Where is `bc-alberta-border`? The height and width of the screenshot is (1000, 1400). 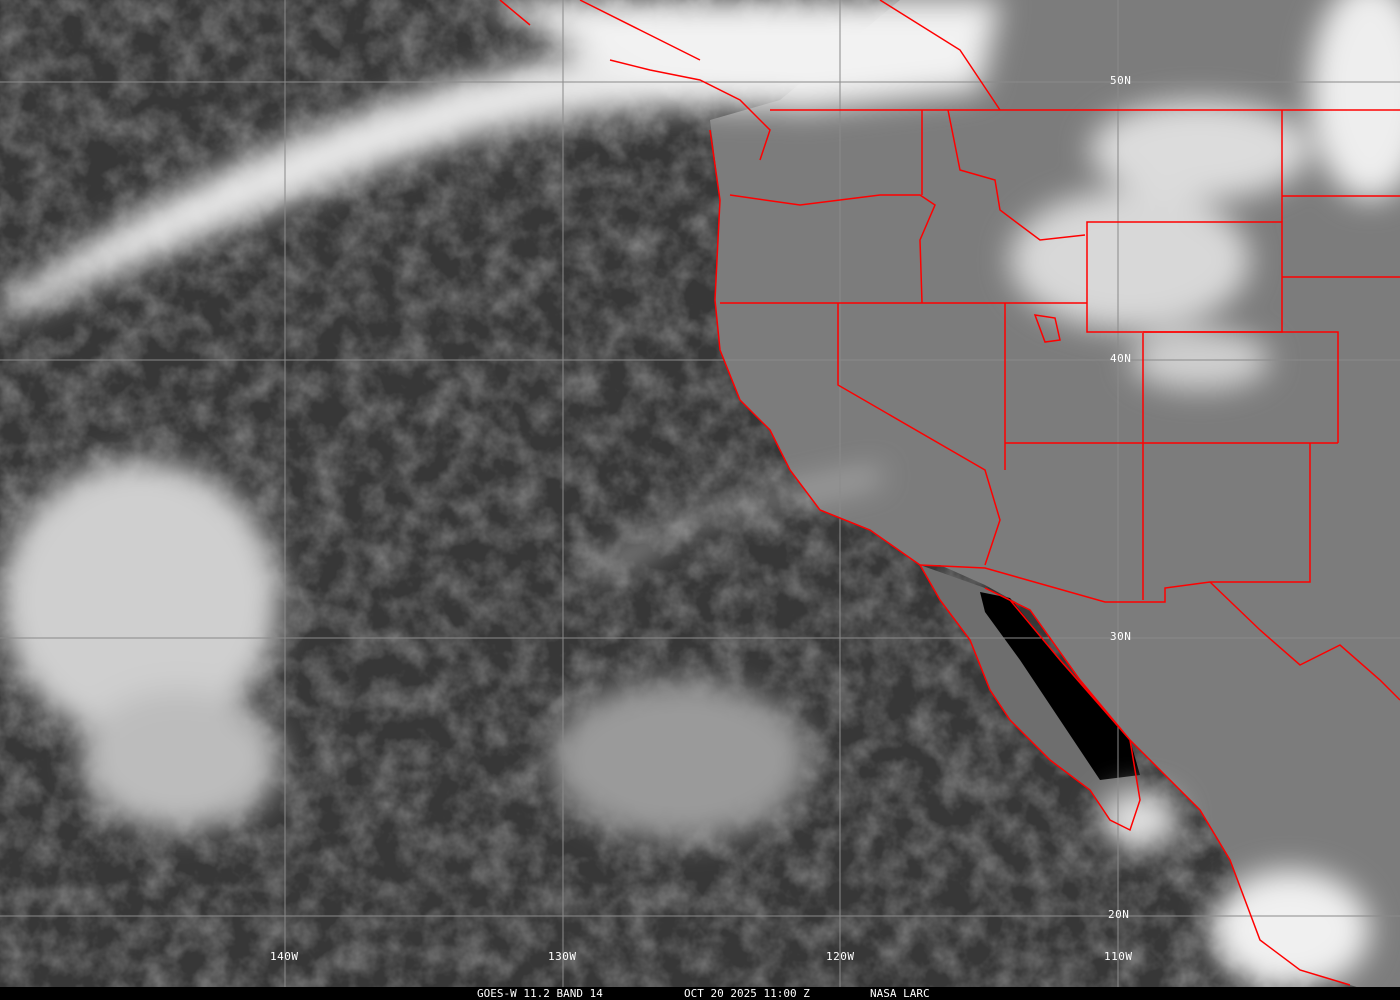
bc-alberta-border is located at coordinates (940, 55).